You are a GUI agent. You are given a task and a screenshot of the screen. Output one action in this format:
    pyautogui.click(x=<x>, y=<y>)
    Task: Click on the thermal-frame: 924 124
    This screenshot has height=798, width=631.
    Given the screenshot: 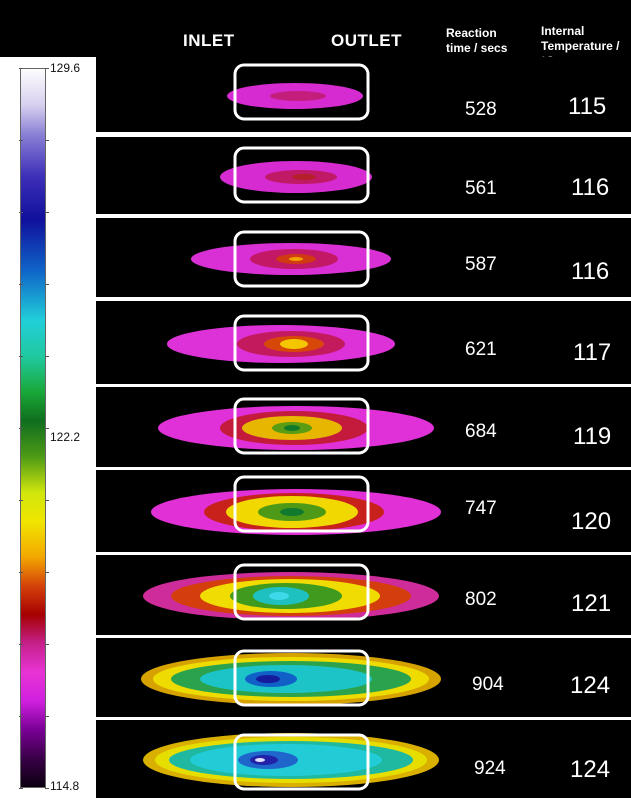 What is the action you would take?
    pyautogui.click(x=363, y=759)
    